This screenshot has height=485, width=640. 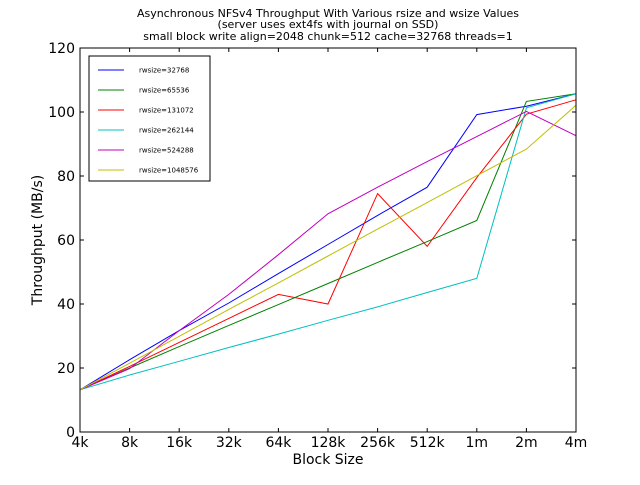 What do you see at coordinates (61, 113) in the screenshot?
I see `y-tick-label: 100` at bounding box center [61, 113].